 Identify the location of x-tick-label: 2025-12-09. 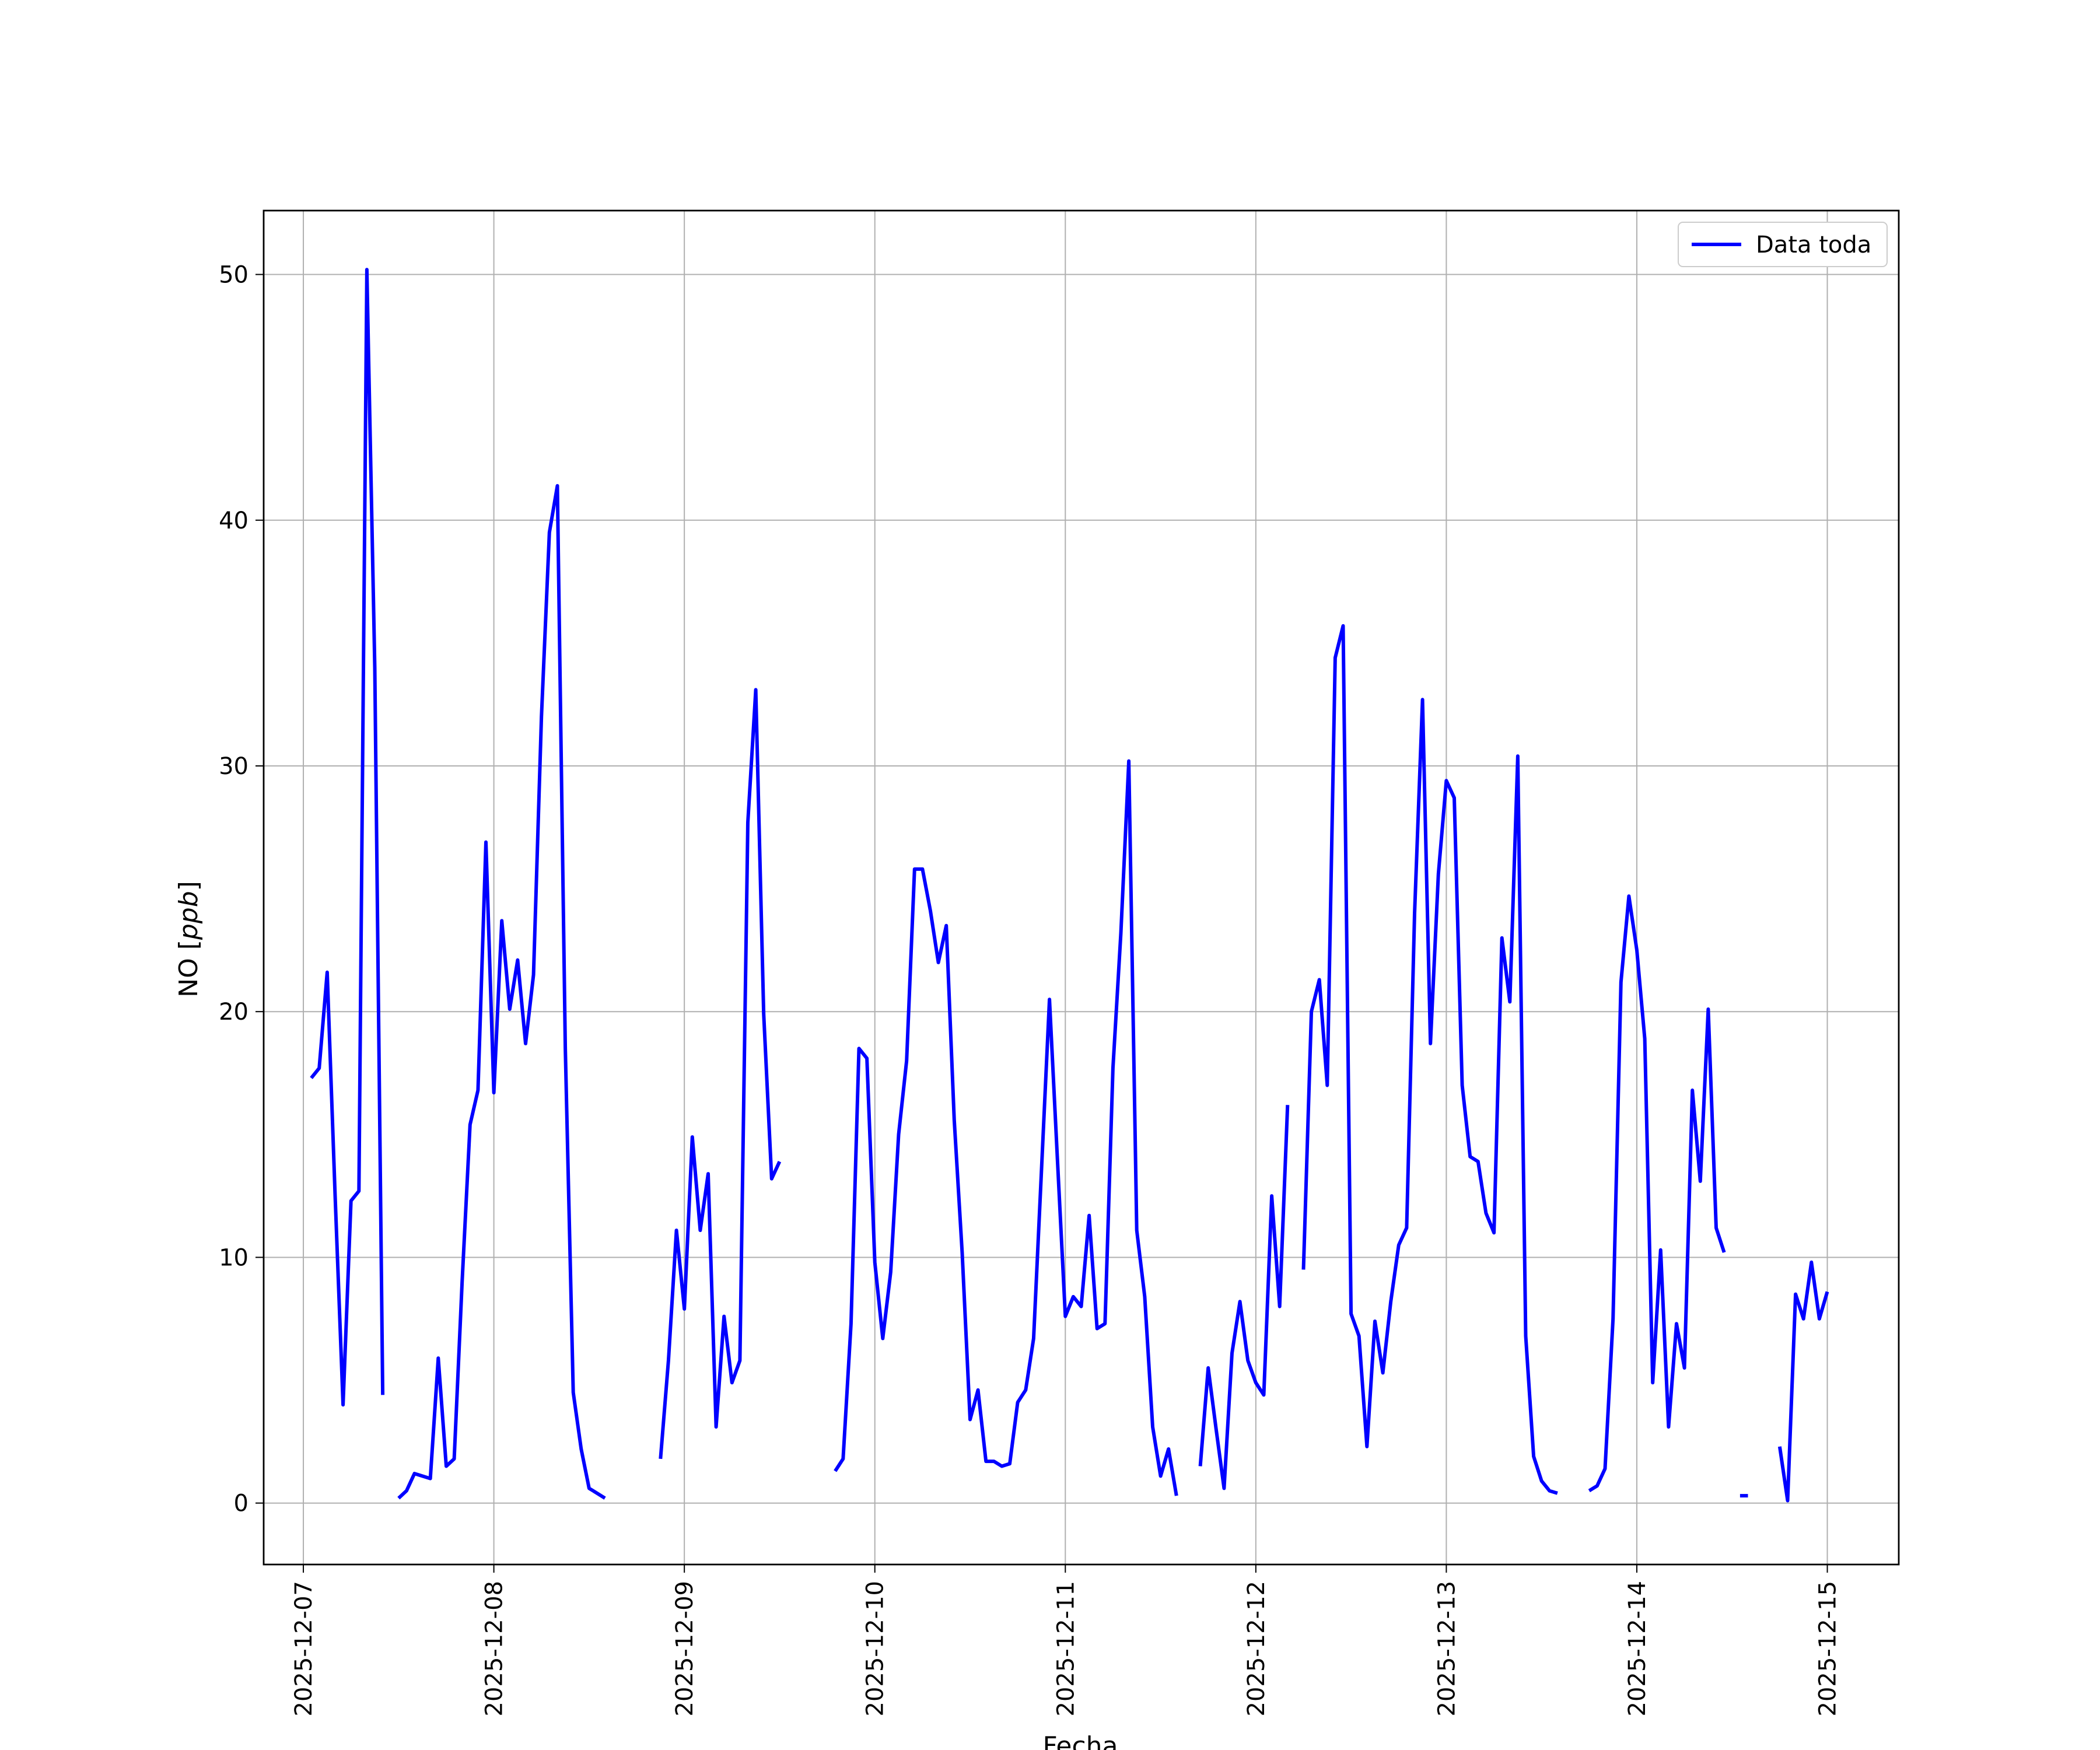
(684, 1648).